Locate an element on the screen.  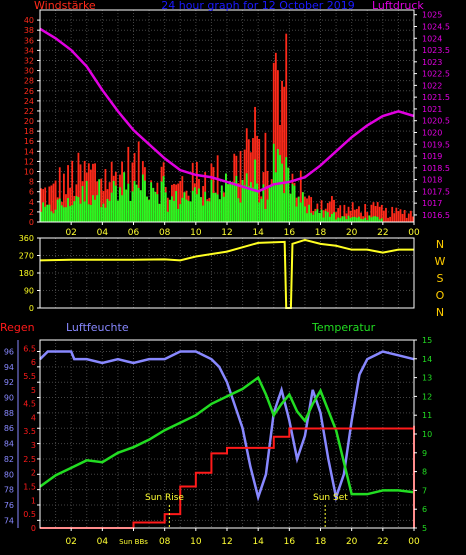
rain-tick-label: 2 is located at coordinates (33, 473).